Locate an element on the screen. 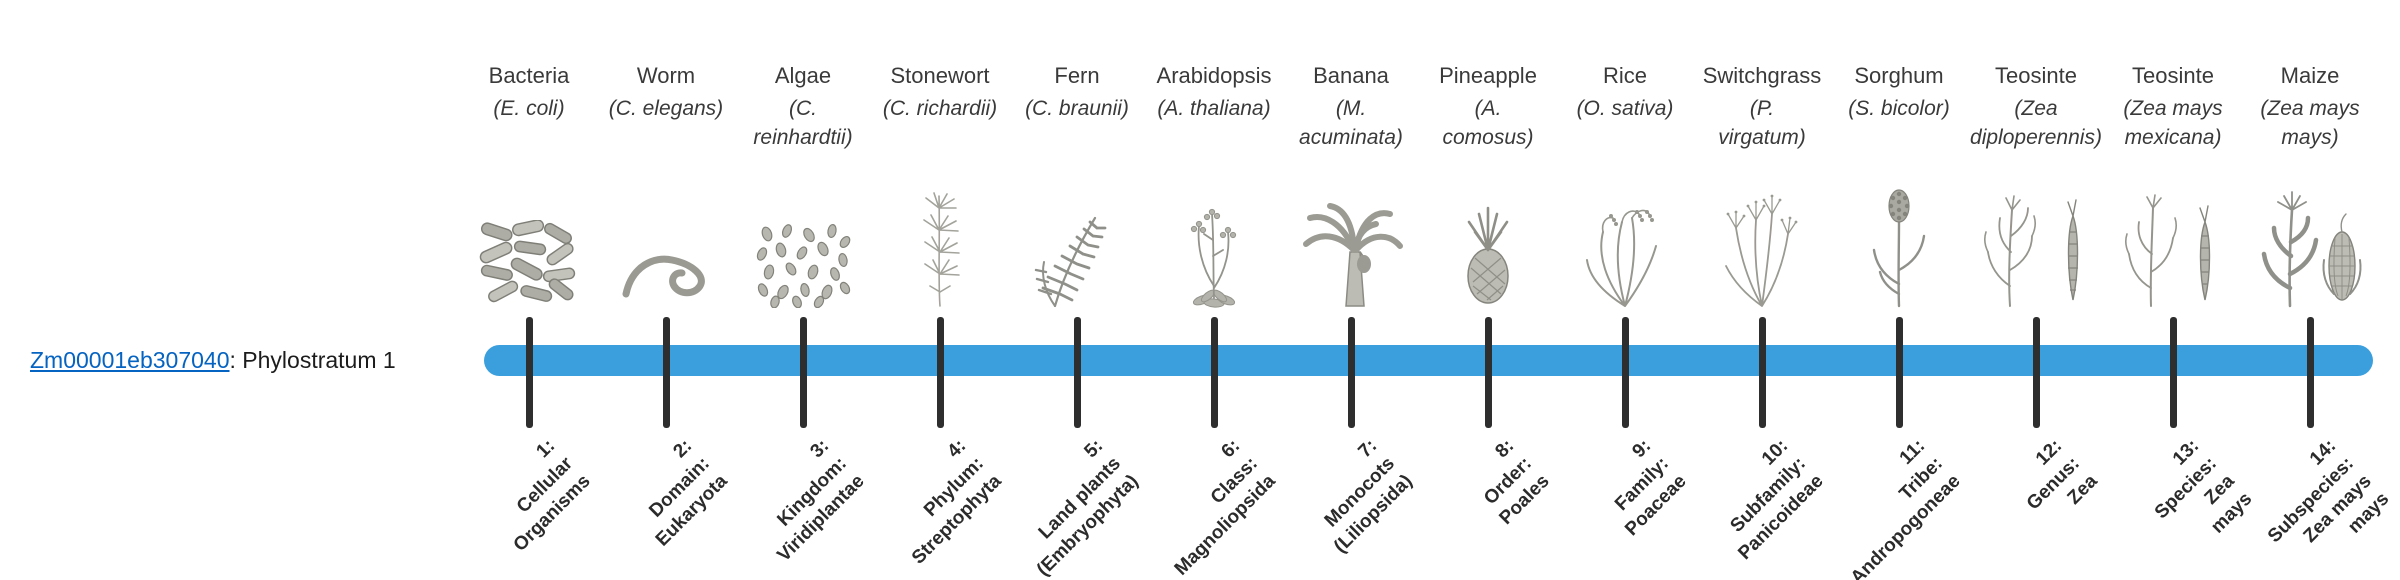  organism-scientific-name: (P. virgatum) is located at coordinates (1762, 123).